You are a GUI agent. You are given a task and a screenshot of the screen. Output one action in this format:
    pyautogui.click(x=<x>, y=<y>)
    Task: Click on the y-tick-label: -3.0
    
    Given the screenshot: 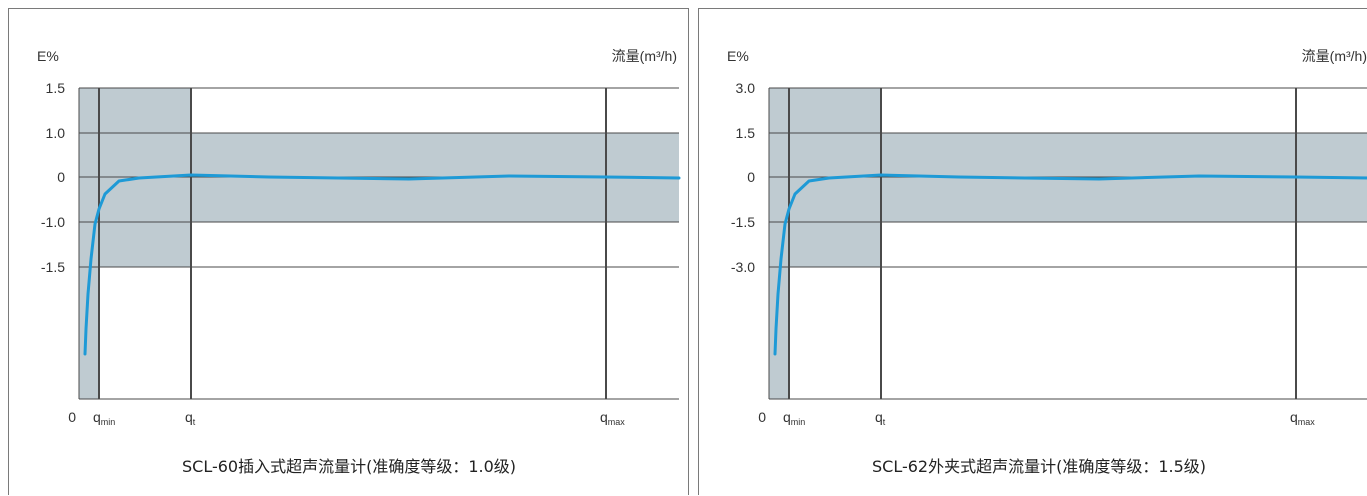 What is the action you would take?
    pyautogui.click(x=743, y=267)
    